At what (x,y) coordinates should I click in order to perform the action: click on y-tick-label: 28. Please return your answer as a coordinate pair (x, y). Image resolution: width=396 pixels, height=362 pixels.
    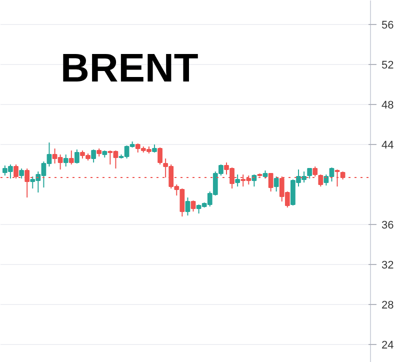
    Looking at the image, I should click on (388, 306).